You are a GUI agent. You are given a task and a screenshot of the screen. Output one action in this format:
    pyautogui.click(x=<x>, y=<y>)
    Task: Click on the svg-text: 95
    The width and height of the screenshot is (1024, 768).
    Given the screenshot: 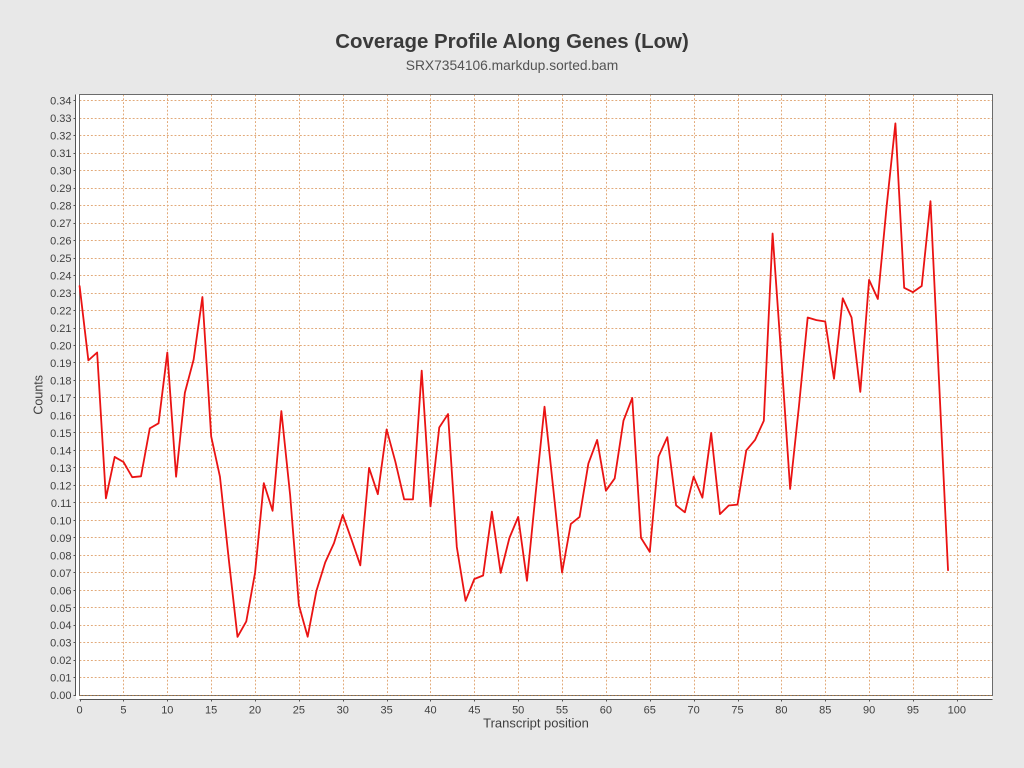 What is the action you would take?
    pyautogui.click(x=913, y=711)
    